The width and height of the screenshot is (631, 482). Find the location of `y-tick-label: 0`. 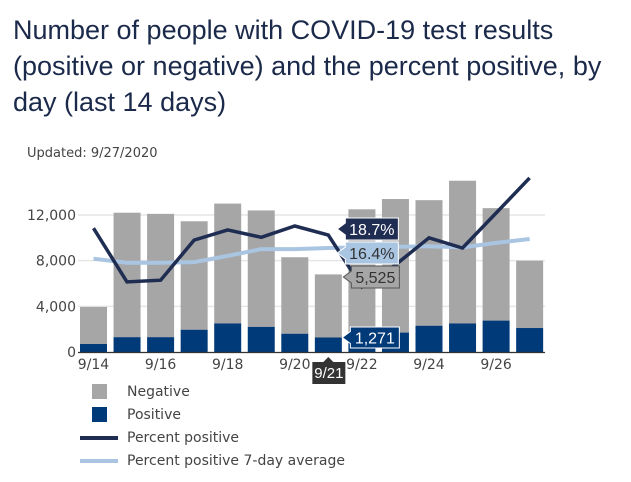

y-tick-label: 0 is located at coordinates (71, 353).